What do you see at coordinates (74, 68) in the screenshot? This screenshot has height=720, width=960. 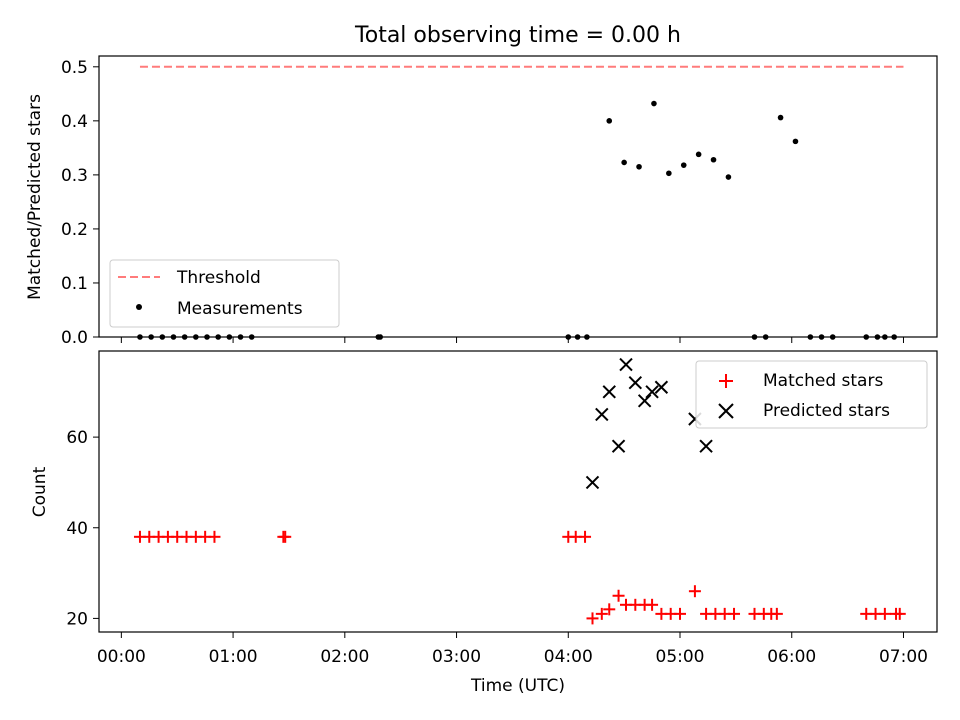 I see `top-y-tick-label: 0.5` at bounding box center [74, 68].